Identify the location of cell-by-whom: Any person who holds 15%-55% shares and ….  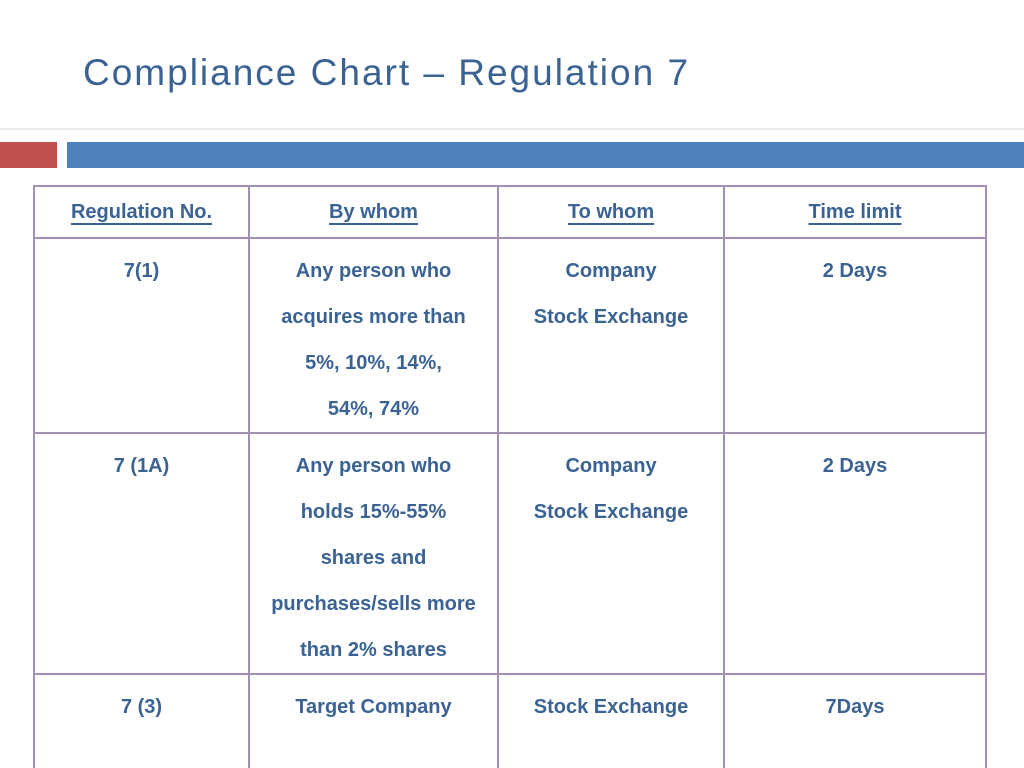
(373, 553).